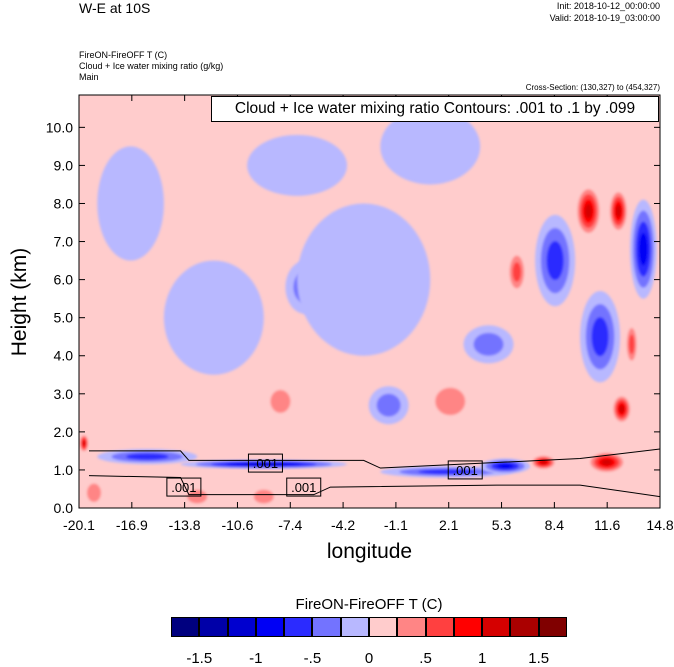 This screenshot has width=674, height=667. What do you see at coordinates (592, 87) in the screenshot?
I see `cross-section-label: Cross-Section: (130,327) to (454,327)` at bounding box center [592, 87].